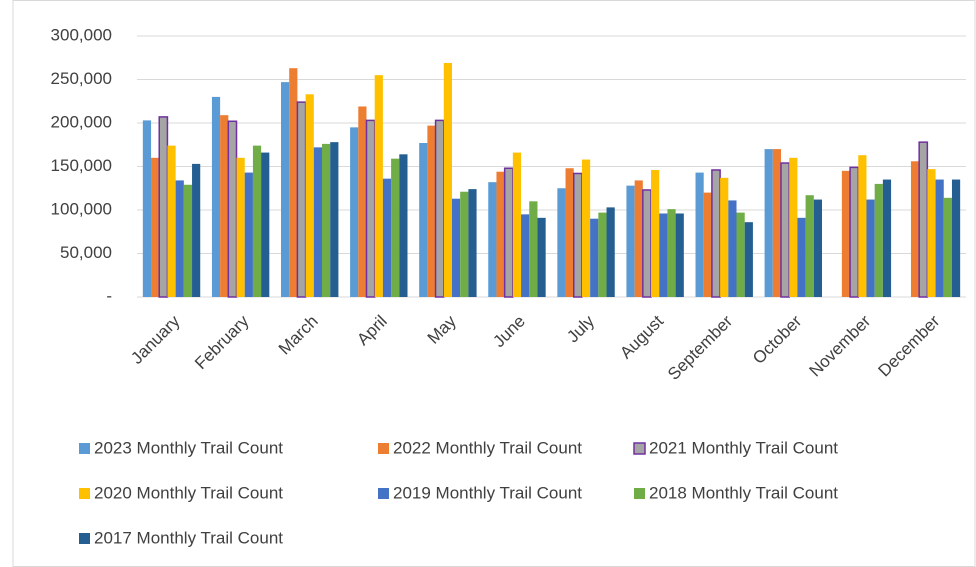 The width and height of the screenshot is (976, 567). Describe the element at coordinates (81, 165) in the screenshot. I see `y-tick-label: 150,000` at that location.